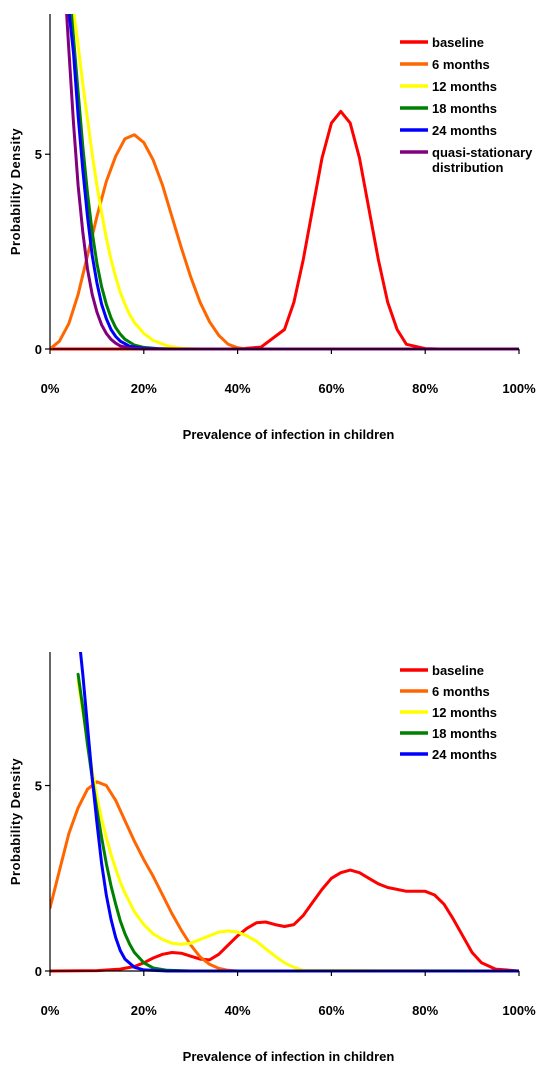  Describe the element at coordinates (468, 167) in the screenshot. I see `legend-label: distribution` at that location.